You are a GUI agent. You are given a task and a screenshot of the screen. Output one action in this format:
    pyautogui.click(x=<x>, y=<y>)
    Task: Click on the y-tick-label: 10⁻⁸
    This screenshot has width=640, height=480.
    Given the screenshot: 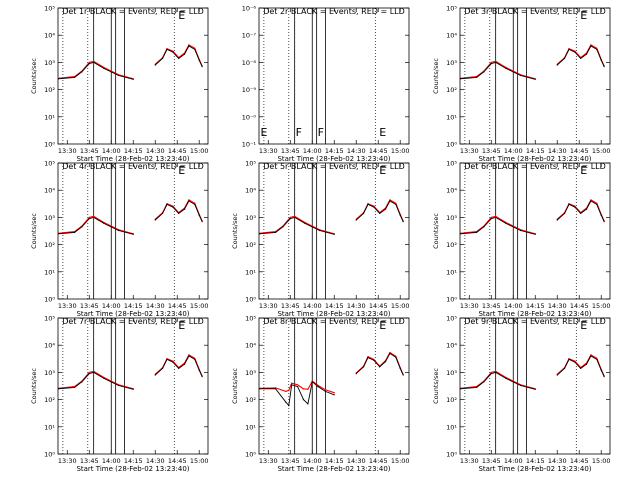 What is the action you would take?
    pyautogui.click(x=249, y=63)
    